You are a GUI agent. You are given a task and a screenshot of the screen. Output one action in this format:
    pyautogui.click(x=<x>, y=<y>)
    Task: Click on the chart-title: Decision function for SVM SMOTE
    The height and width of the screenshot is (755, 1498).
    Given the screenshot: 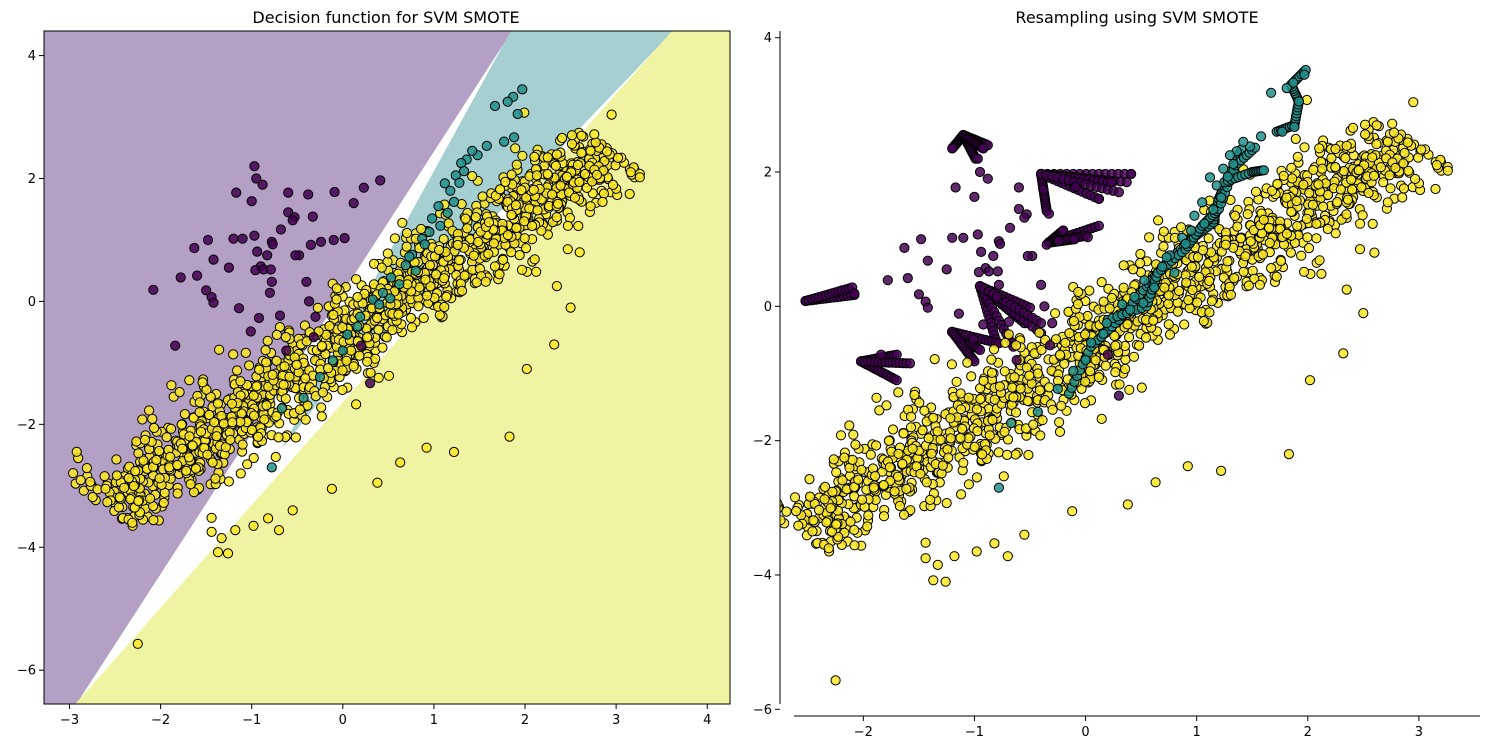 What is the action you would take?
    pyautogui.click(x=385, y=17)
    